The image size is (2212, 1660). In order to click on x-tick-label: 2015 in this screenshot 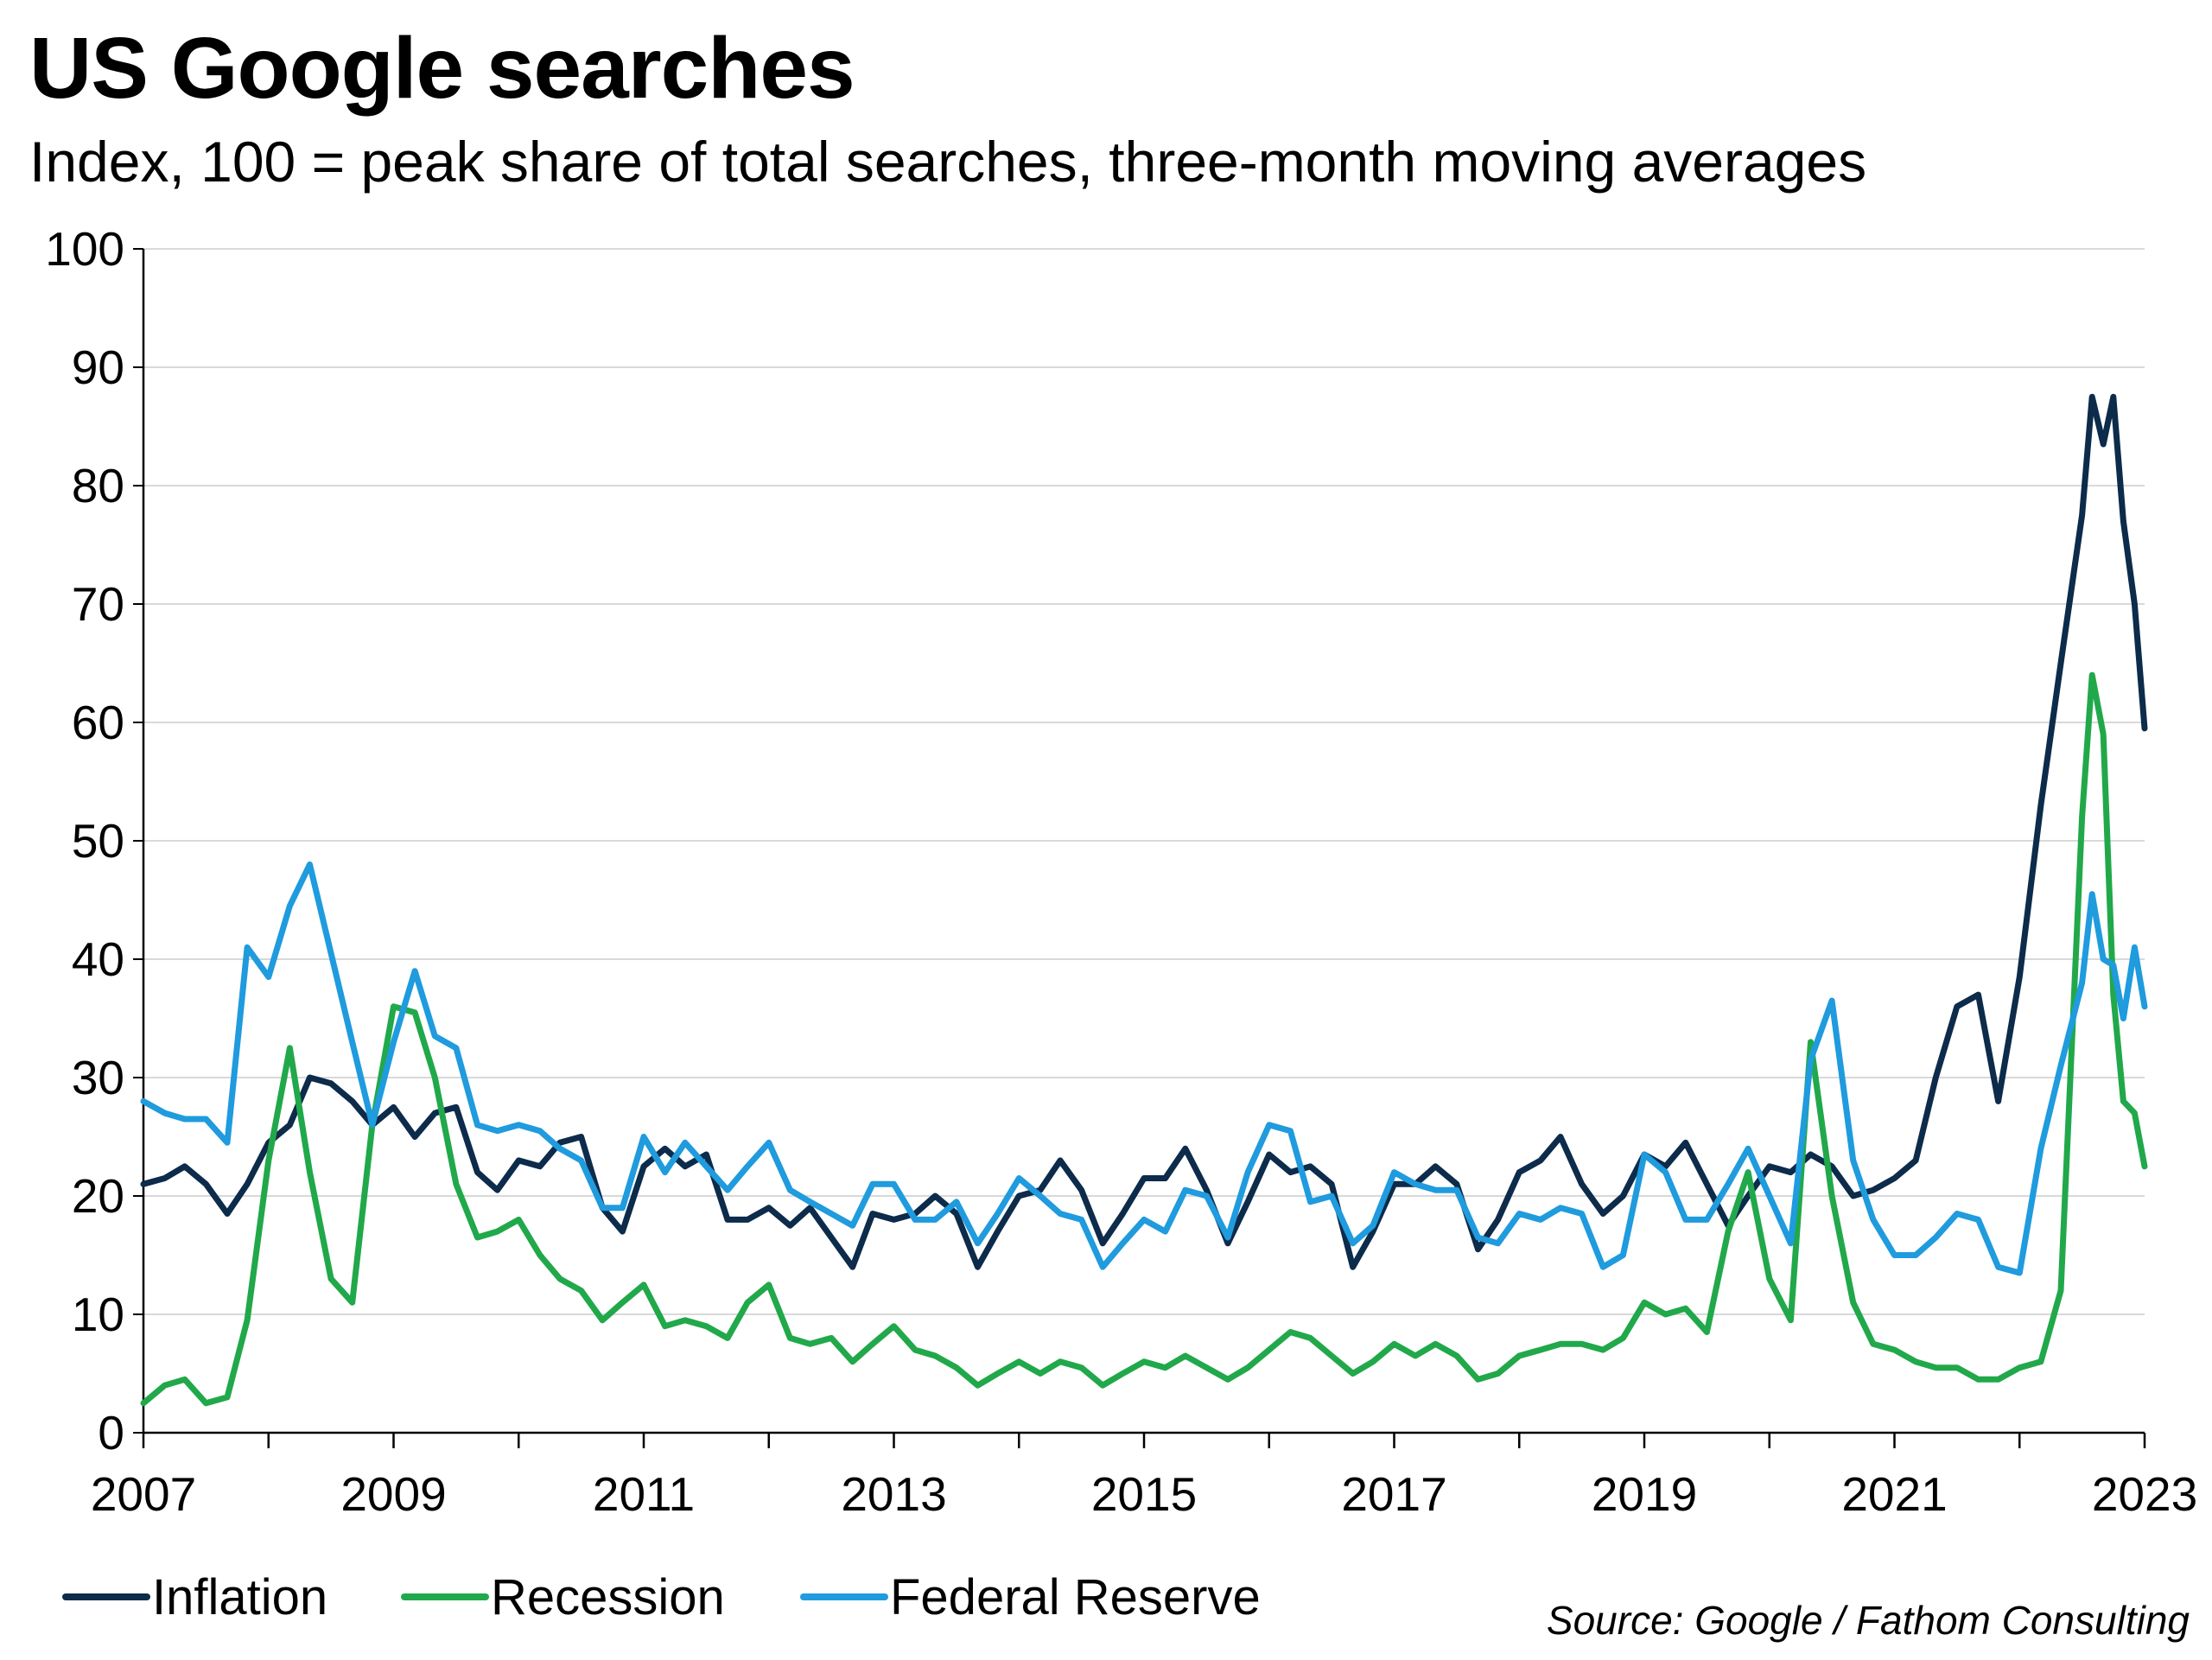, I will do `click(1144, 1494)`.